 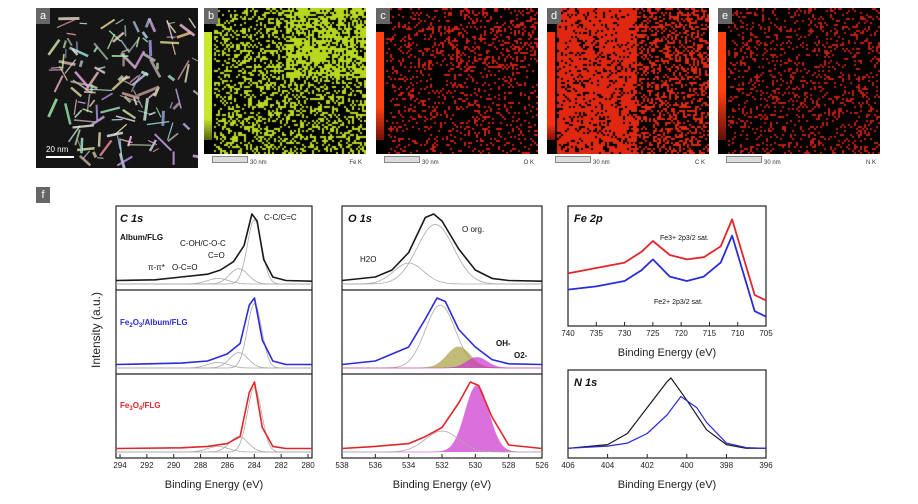 What do you see at coordinates (667, 414) in the screenshot?
I see `n1s-frame` at bounding box center [667, 414].